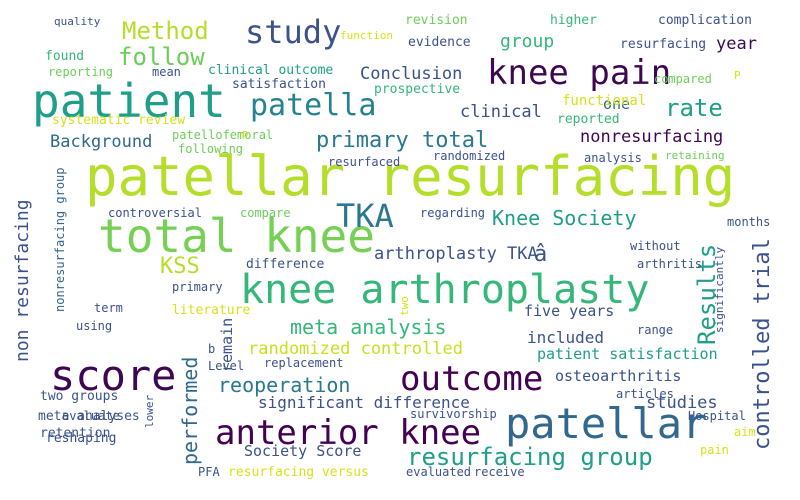  Describe the element at coordinates (501, 112) in the screenshot. I see `word: clinical` at that location.